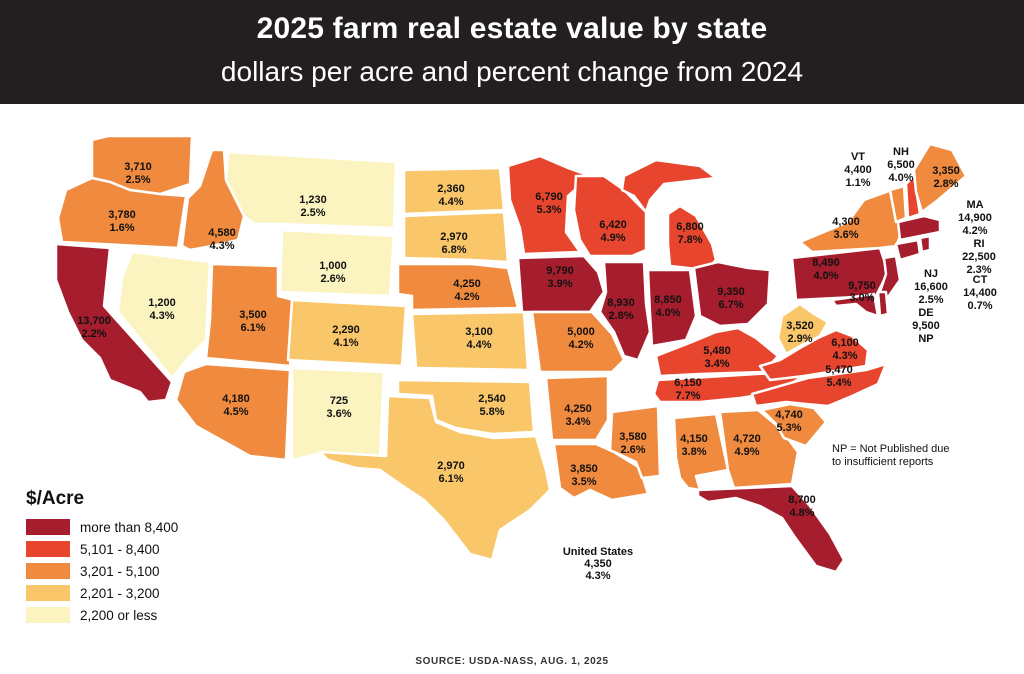  What do you see at coordinates (931, 274) in the screenshot?
I see `label-nj-name: NJ` at bounding box center [931, 274].